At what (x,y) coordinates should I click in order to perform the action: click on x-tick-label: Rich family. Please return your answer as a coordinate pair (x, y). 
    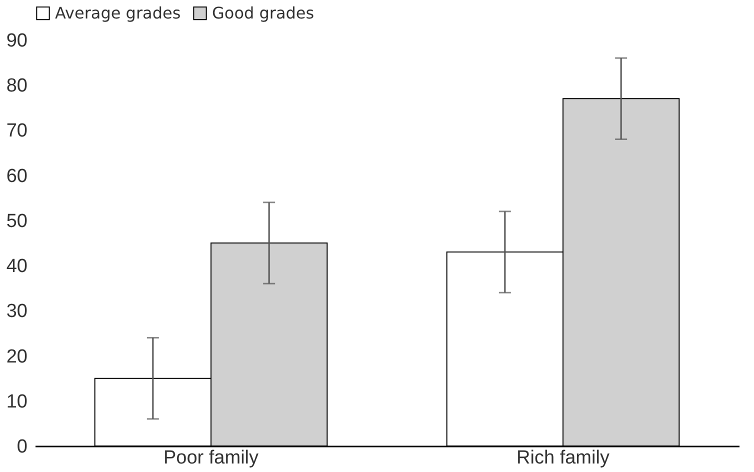
    Looking at the image, I should click on (563, 458).